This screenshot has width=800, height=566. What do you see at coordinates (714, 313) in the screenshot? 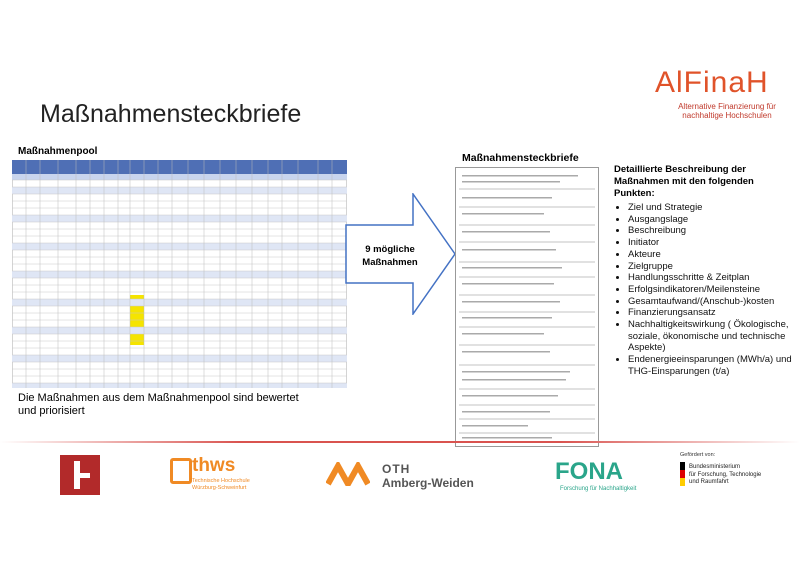
I see `list-item: Finanzierungsansatz` at bounding box center [714, 313].